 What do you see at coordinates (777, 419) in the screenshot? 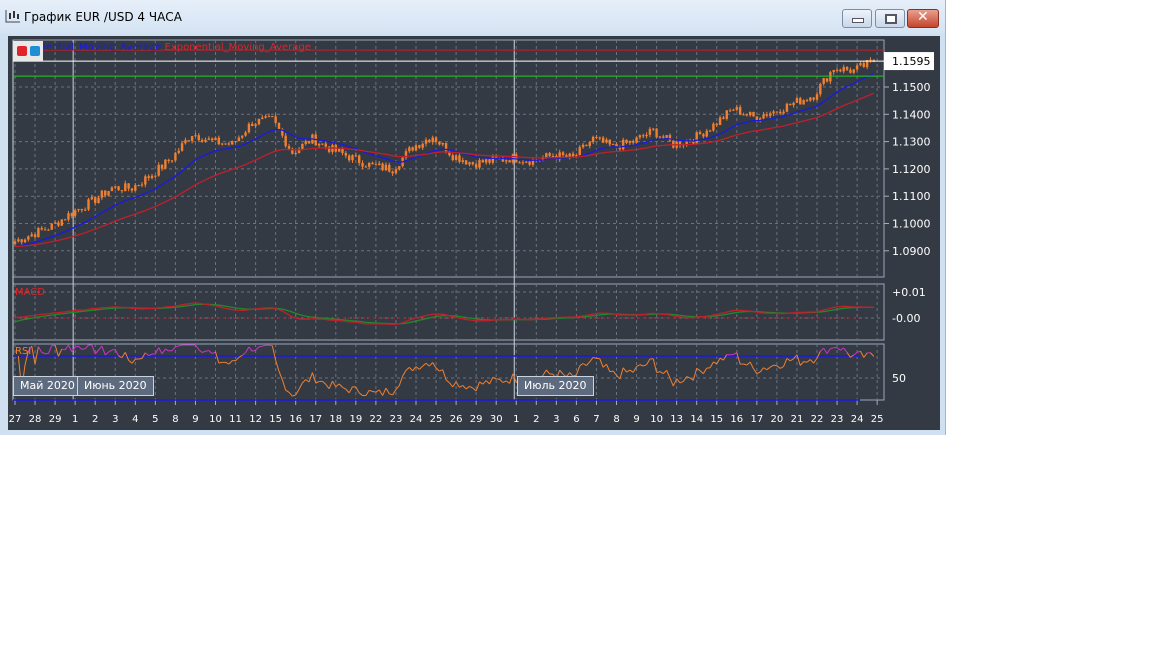
I see `date-label: 20` at bounding box center [777, 419].